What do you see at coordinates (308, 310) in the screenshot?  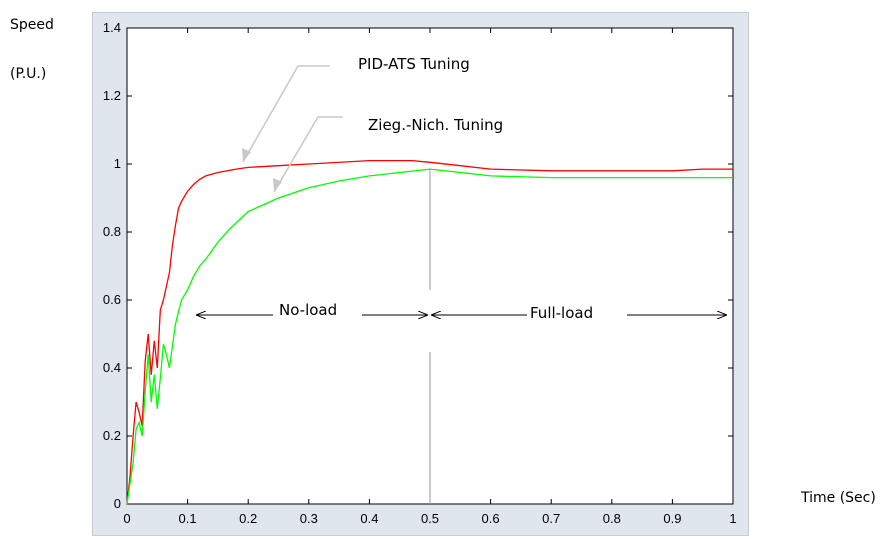 I see `no-load-label: No-load` at bounding box center [308, 310].